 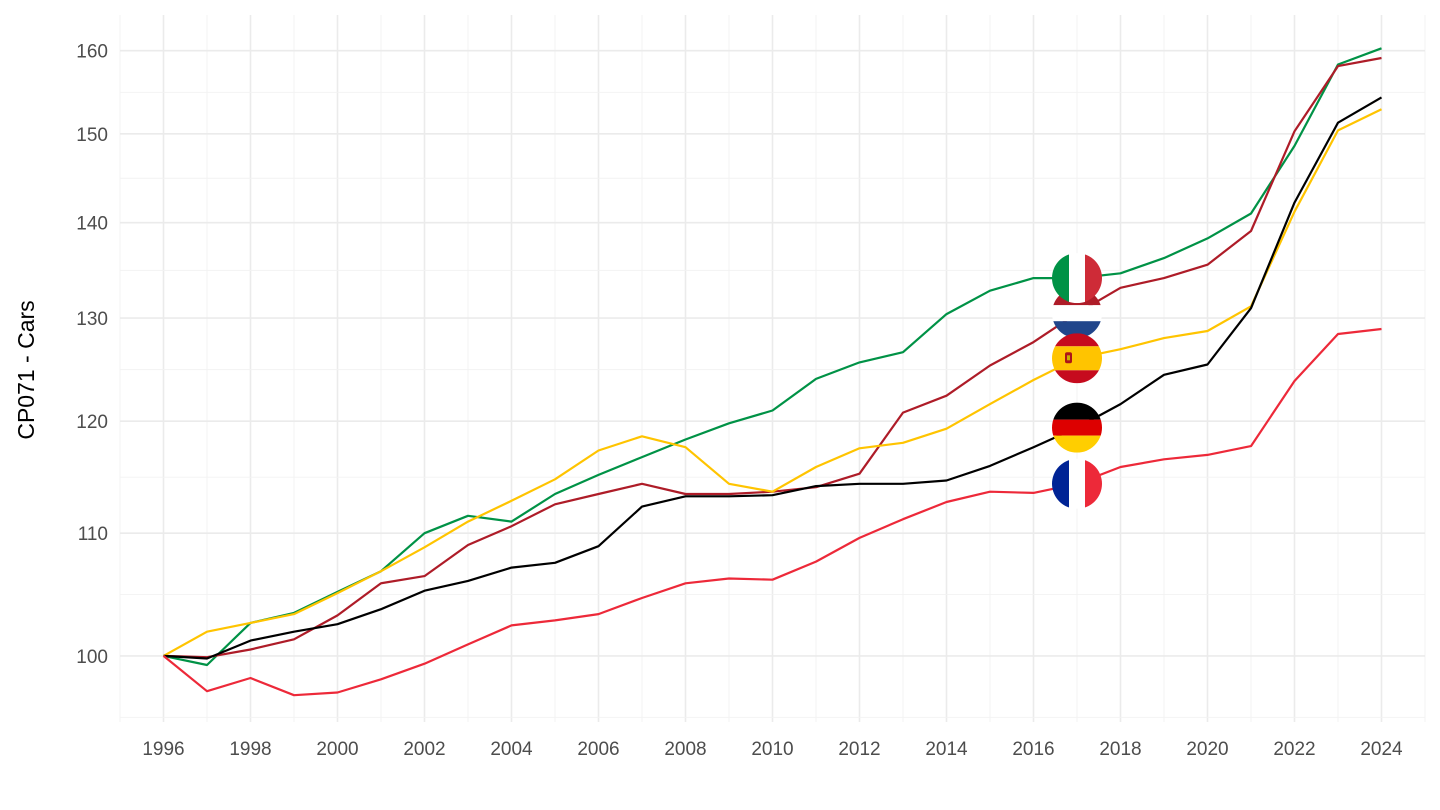 What do you see at coordinates (1077, 483) in the screenshot?
I see `flag-france-icon` at bounding box center [1077, 483].